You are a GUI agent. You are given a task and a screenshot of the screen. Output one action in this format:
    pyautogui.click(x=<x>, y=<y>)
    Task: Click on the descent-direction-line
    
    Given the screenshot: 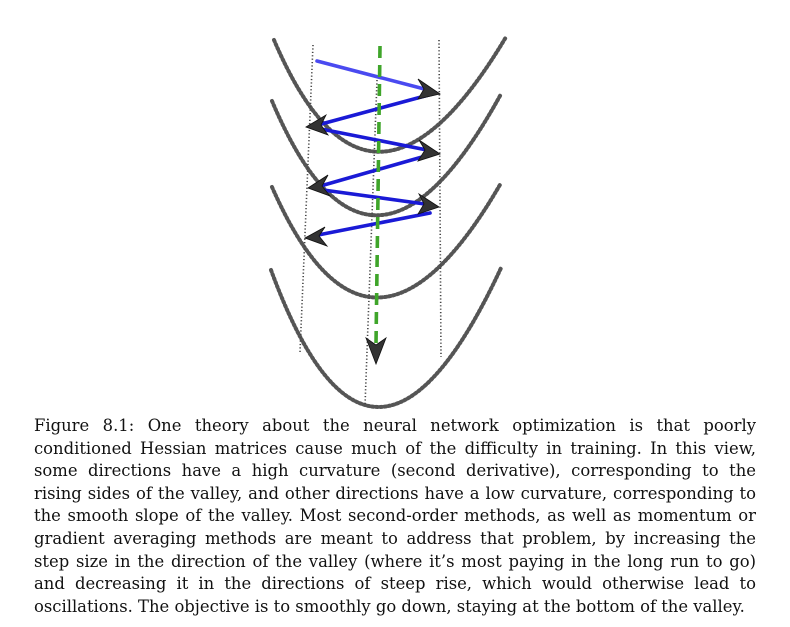 What is the action you would take?
    pyautogui.click(x=378, y=195)
    